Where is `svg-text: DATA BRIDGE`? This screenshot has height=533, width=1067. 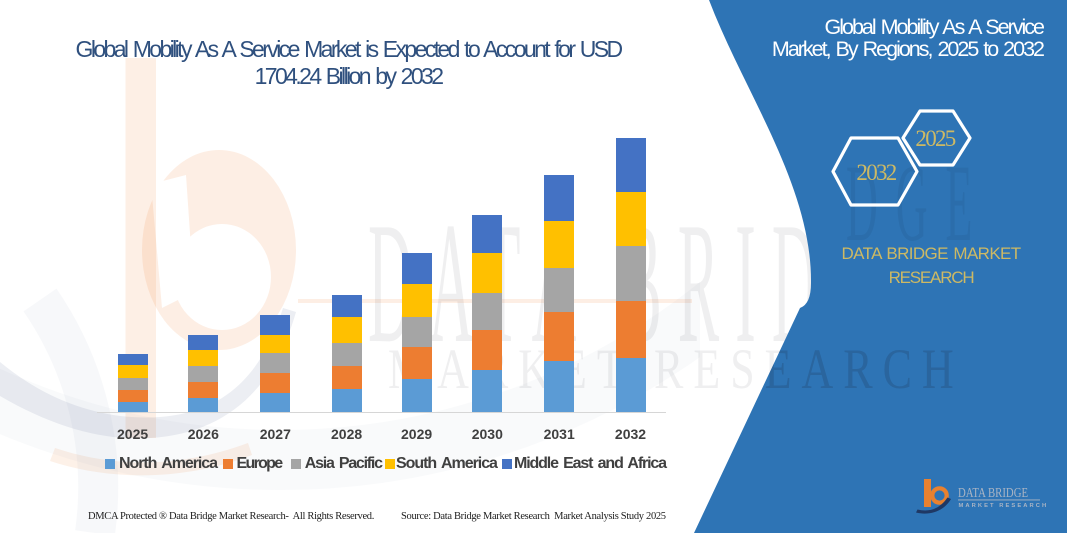
svg-text: DATA BRIDGE is located at coordinates (993, 493).